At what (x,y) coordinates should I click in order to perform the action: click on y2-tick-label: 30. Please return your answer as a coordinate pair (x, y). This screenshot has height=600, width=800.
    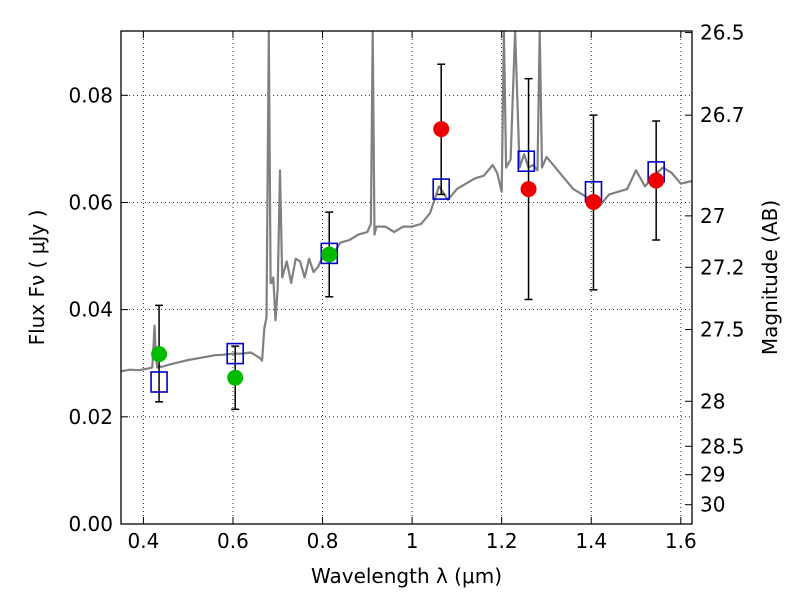
    Looking at the image, I should click on (712, 505).